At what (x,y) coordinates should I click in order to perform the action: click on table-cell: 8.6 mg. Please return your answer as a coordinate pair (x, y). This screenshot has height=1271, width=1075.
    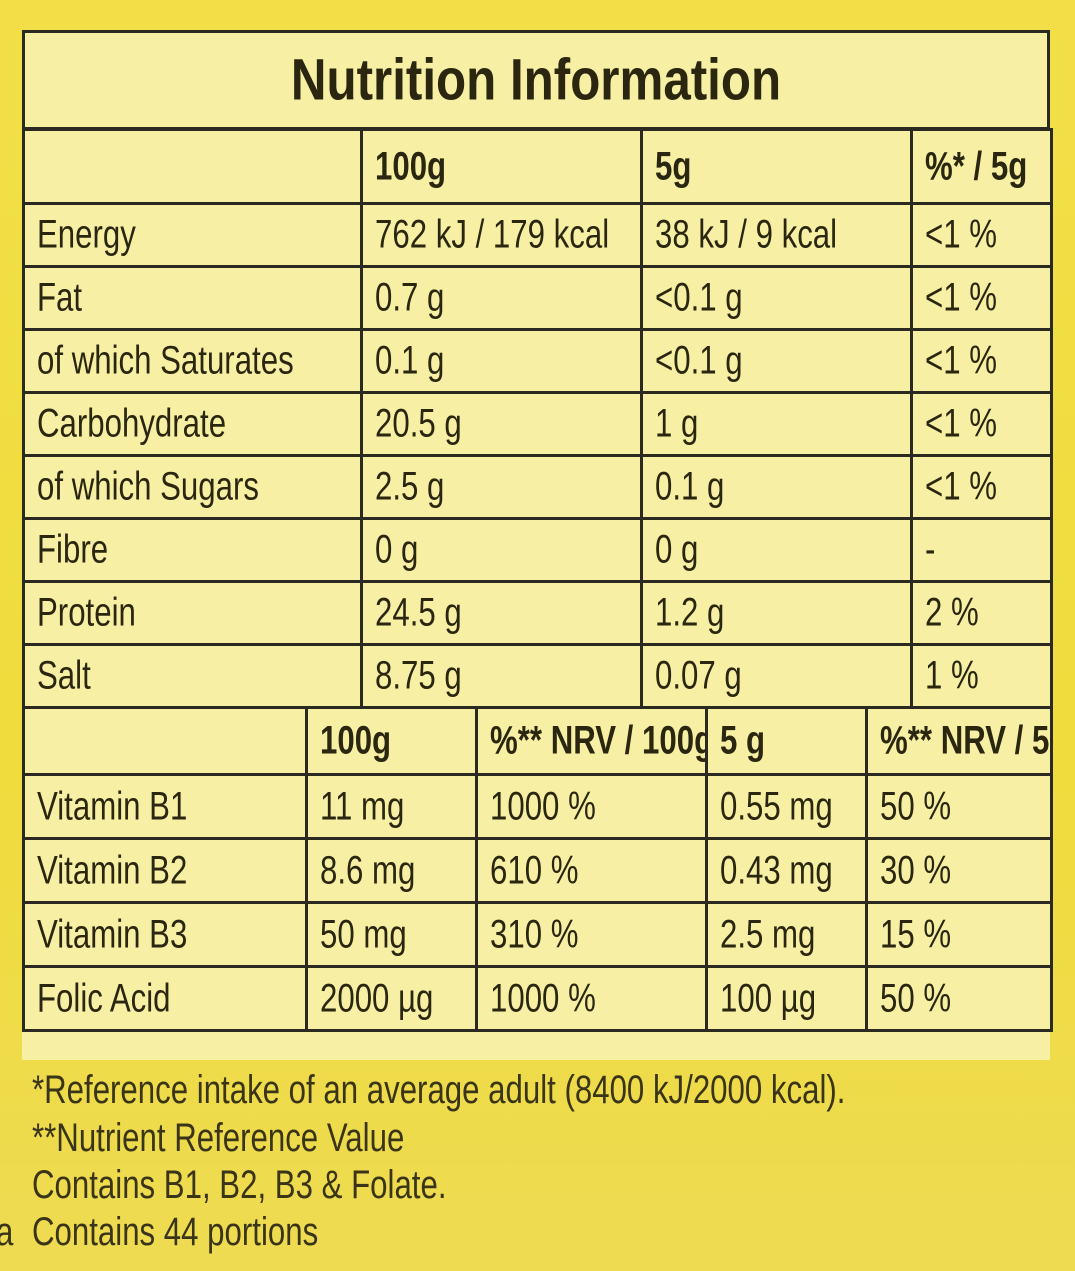
    Looking at the image, I should click on (391, 870).